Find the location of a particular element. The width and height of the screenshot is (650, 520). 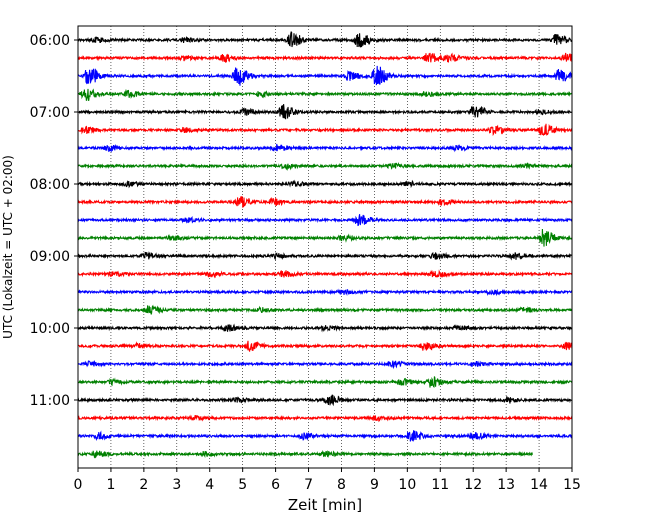

y-tick-label: 06:00 is located at coordinates (50, 41).